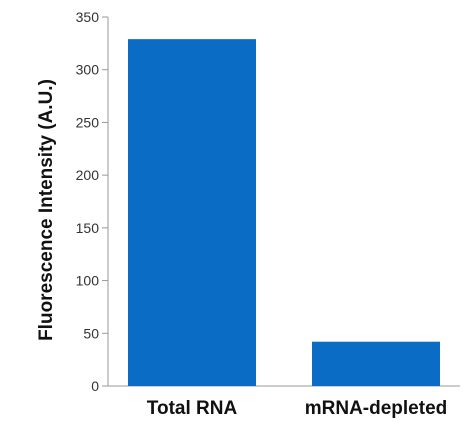  What do you see at coordinates (284, 402) in the screenshot?
I see `x-axis: Total RNA mRNA-depleted` at bounding box center [284, 402].